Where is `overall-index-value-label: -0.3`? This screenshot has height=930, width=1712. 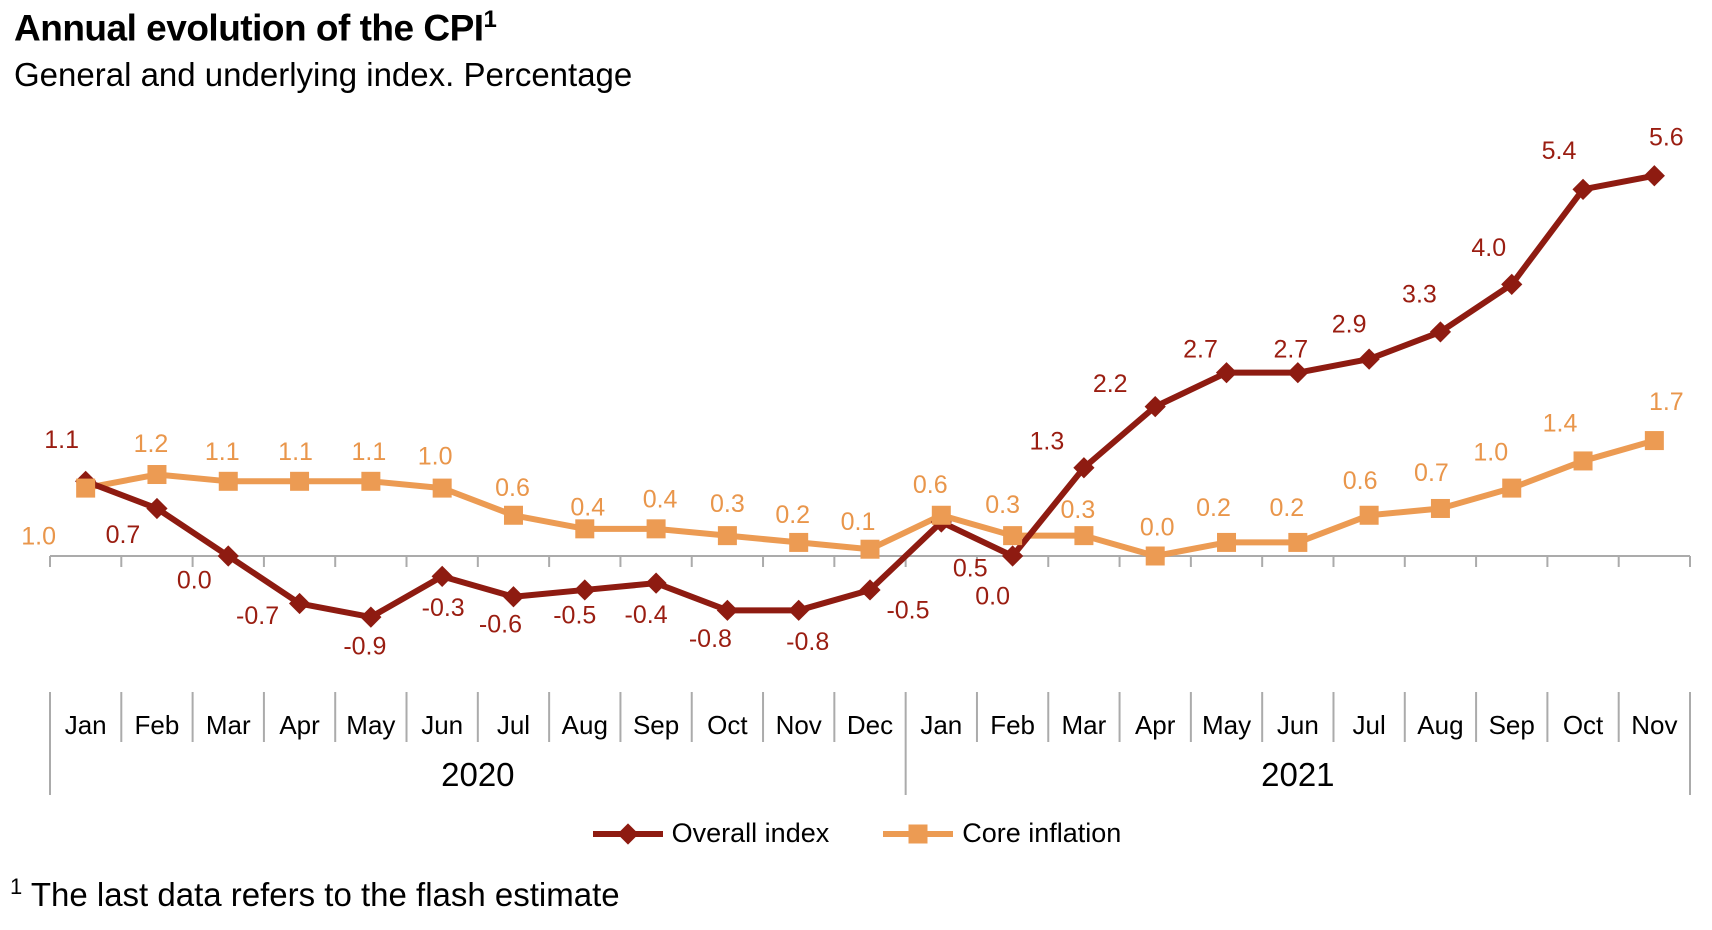 overall-index-value-label: -0.3 is located at coordinates (443, 608).